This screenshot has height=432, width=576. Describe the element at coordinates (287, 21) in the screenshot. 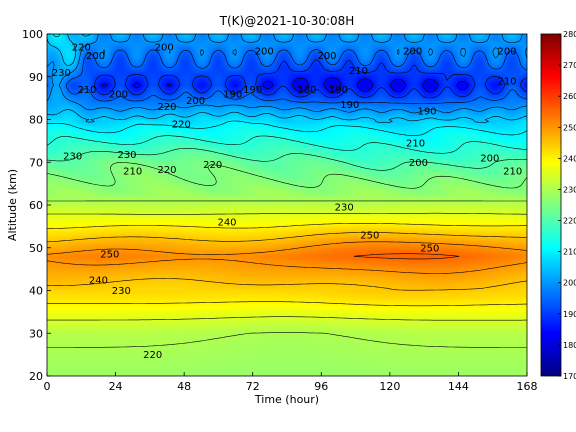

I see `chart-title: T(K)@2021-10-30:08H` at that location.